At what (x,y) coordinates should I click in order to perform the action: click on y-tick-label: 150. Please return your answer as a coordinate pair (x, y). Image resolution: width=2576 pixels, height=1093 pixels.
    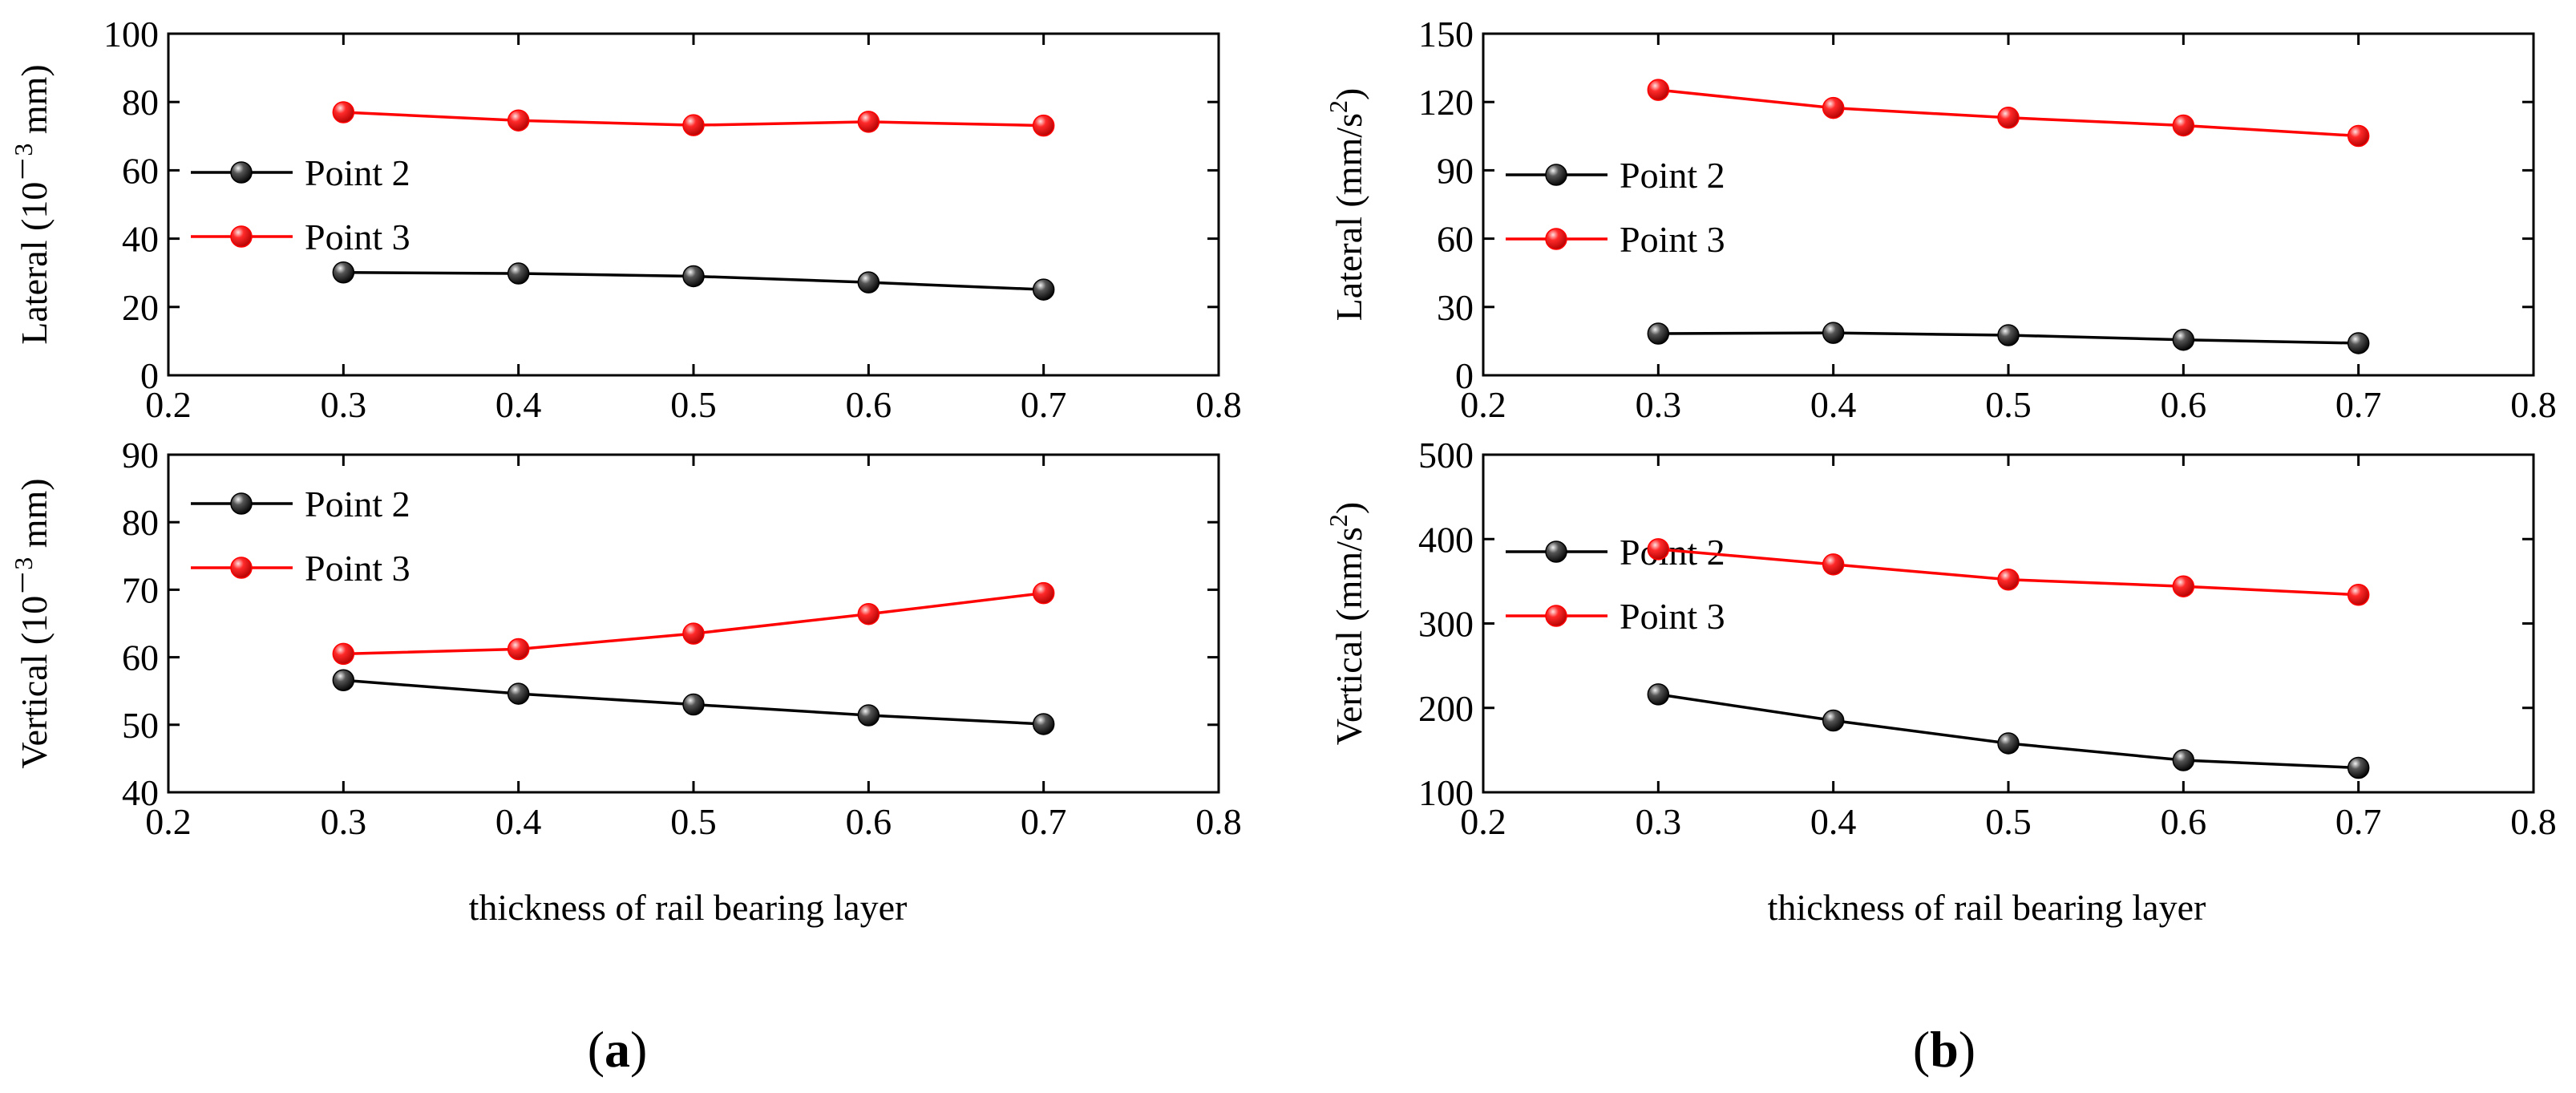
    Looking at the image, I should click on (1446, 34).